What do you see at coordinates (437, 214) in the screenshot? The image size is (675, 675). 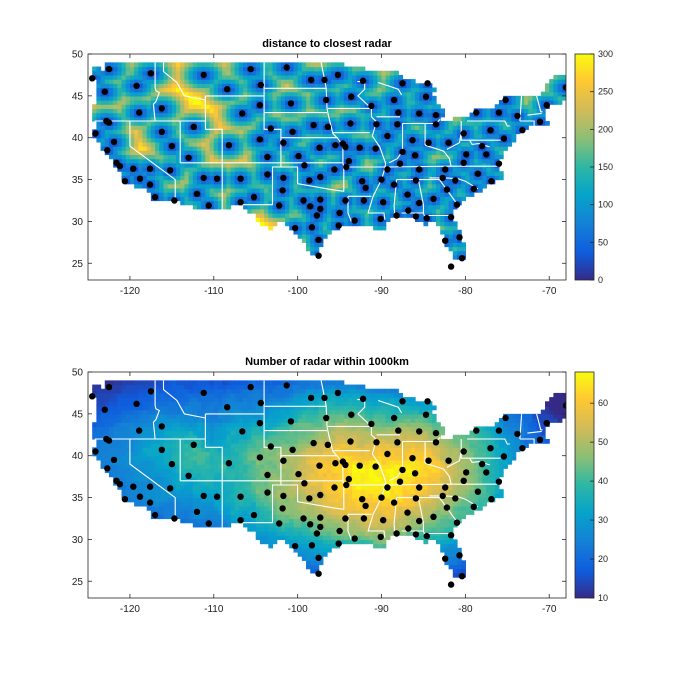 I see `state-border` at bounding box center [437, 214].